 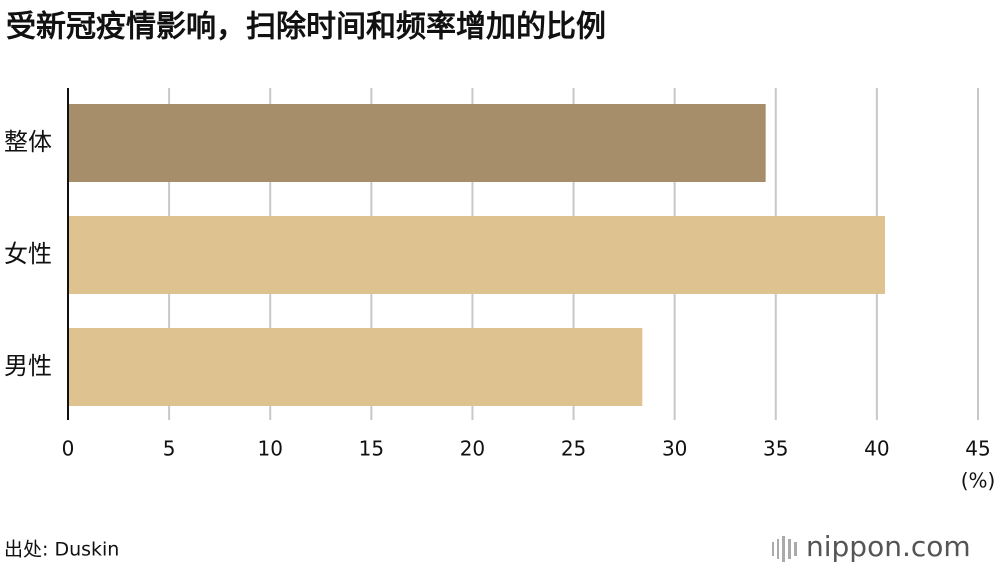 I want to click on x-tick-label: 30, so click(x=674, y=449).